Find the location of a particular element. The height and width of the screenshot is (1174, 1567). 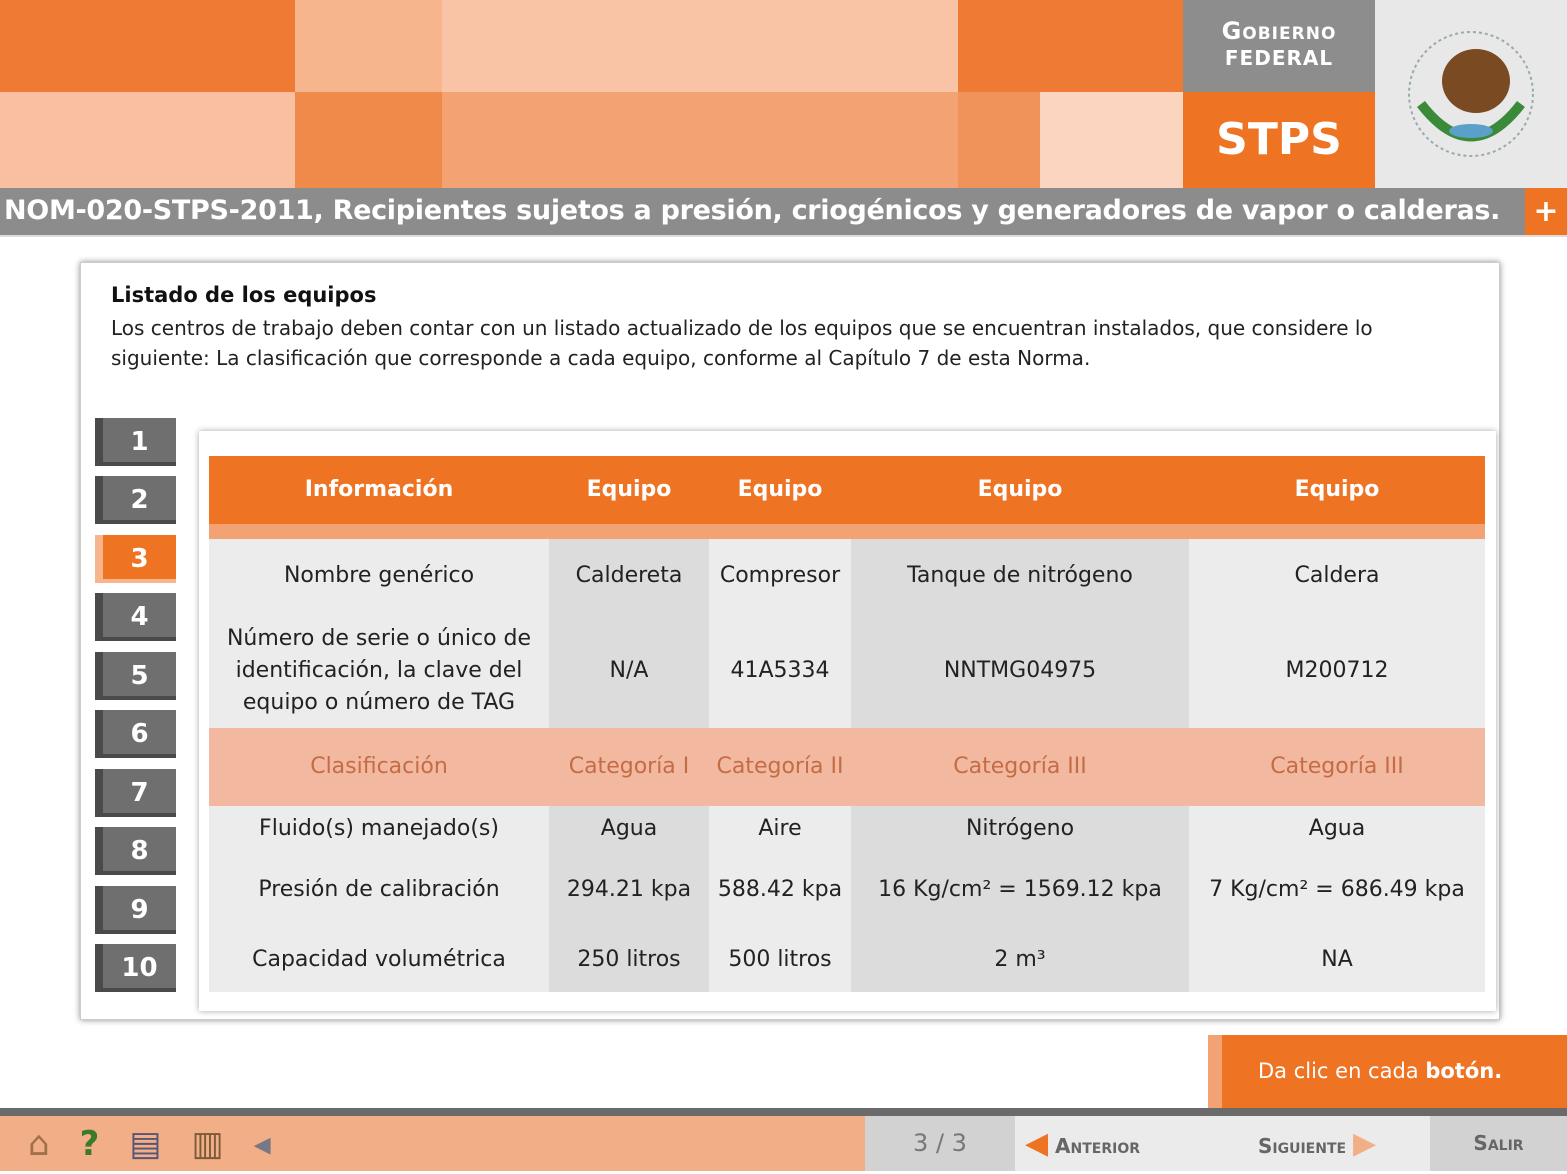

table-cell: 2 m³ is located at coordinates (1020, 960).